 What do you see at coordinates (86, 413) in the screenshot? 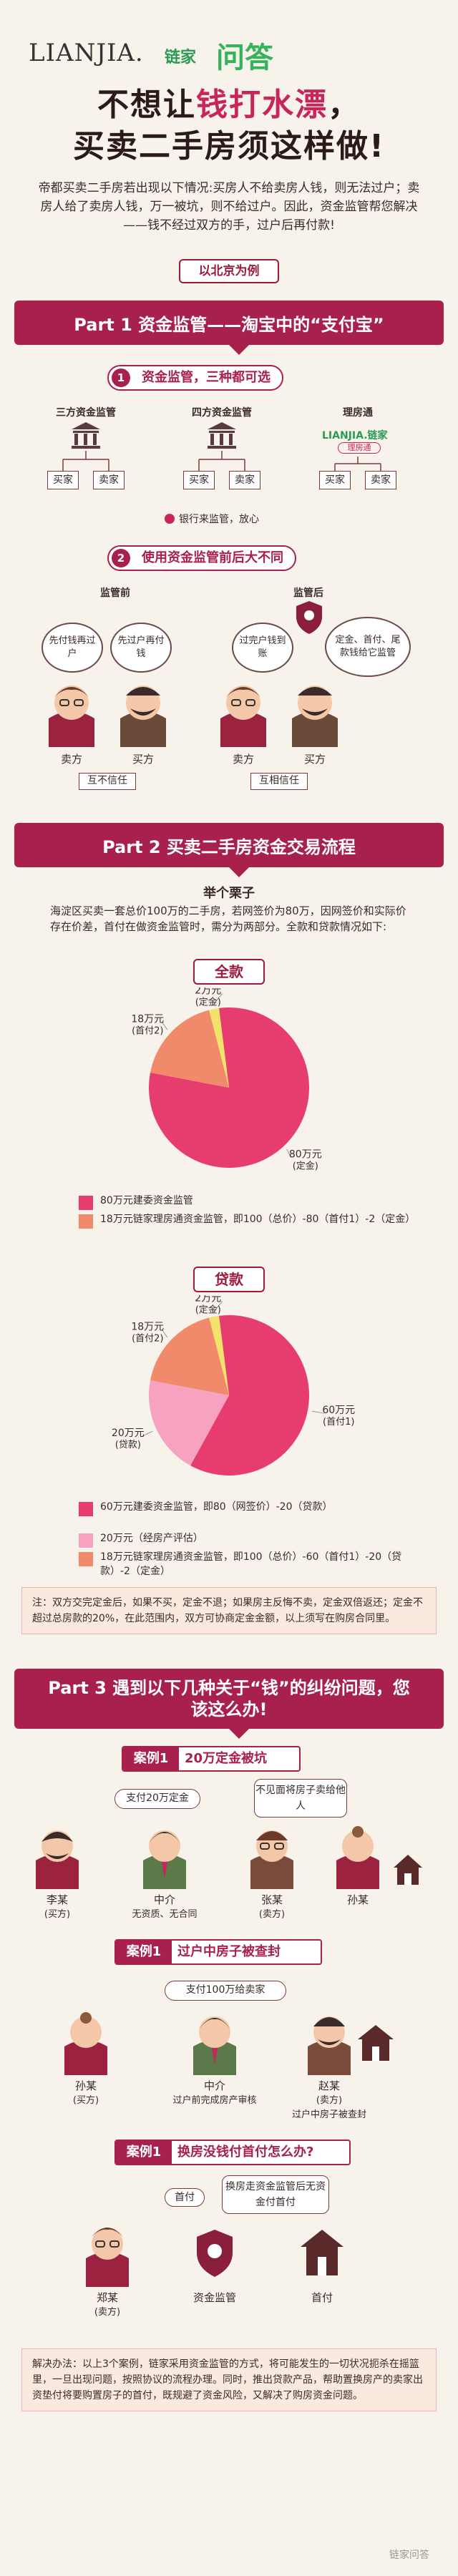
I see `option-three-party: 三方资金监管` at bounding box center [86, 413].